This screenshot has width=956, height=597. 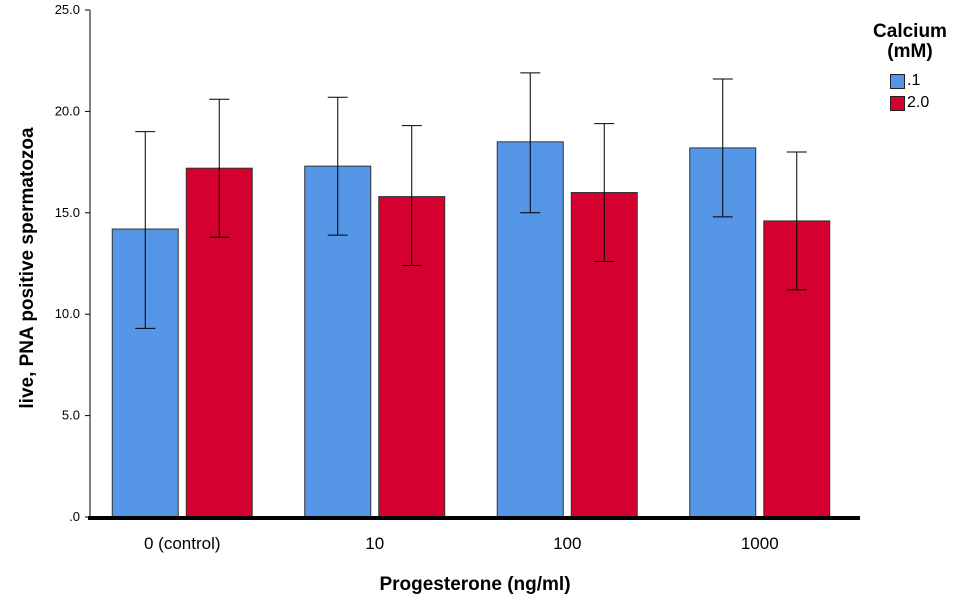 What do you see at coordinates (474, 534) in the screenshot?
I see `x-axis: 0 (control) 10 100 1000` at bounding box center [474, 534].